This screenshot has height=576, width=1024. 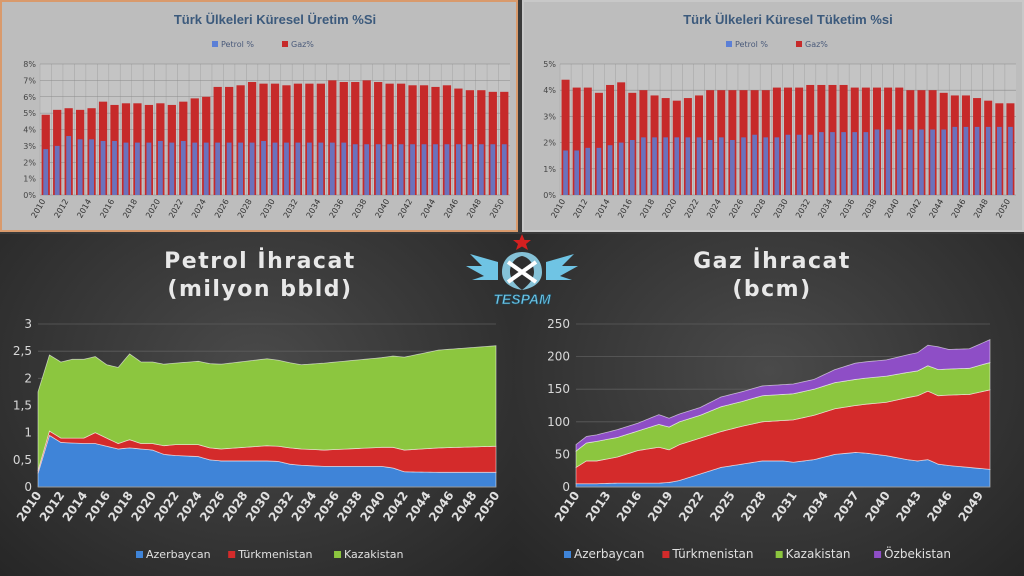 I want to click on x-tick-label: 2031, so click(x=784, y=506).